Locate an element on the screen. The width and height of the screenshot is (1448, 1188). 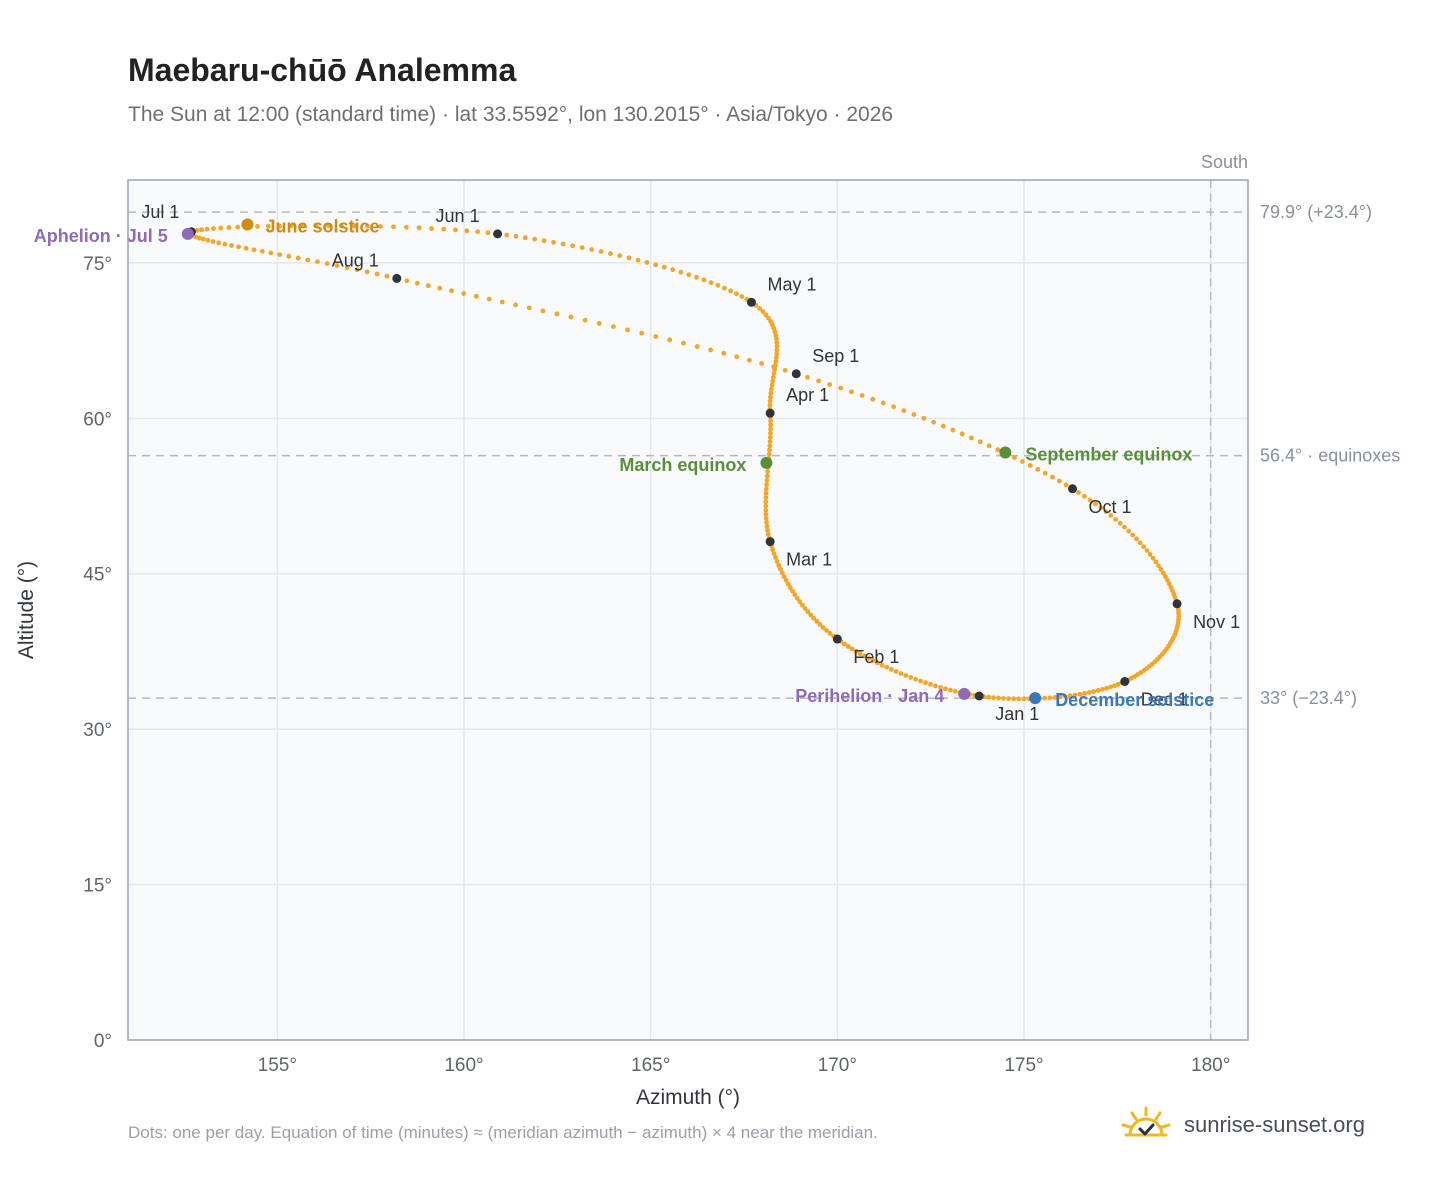
x-tick-label: 155° is located at coordinates (277, 1065).